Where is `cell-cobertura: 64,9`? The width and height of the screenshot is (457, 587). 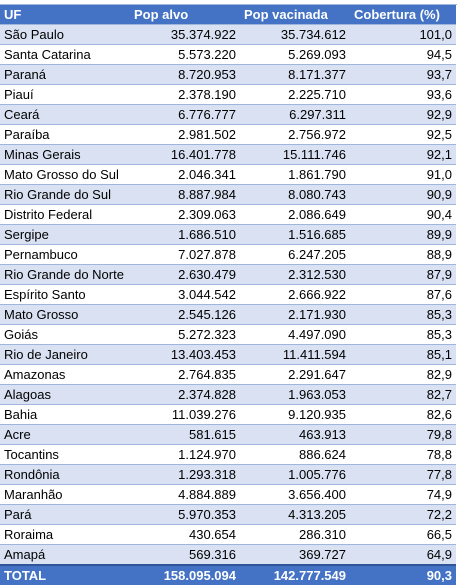 cell-cobertura: 64,9 is located at coordinates (403, 554).